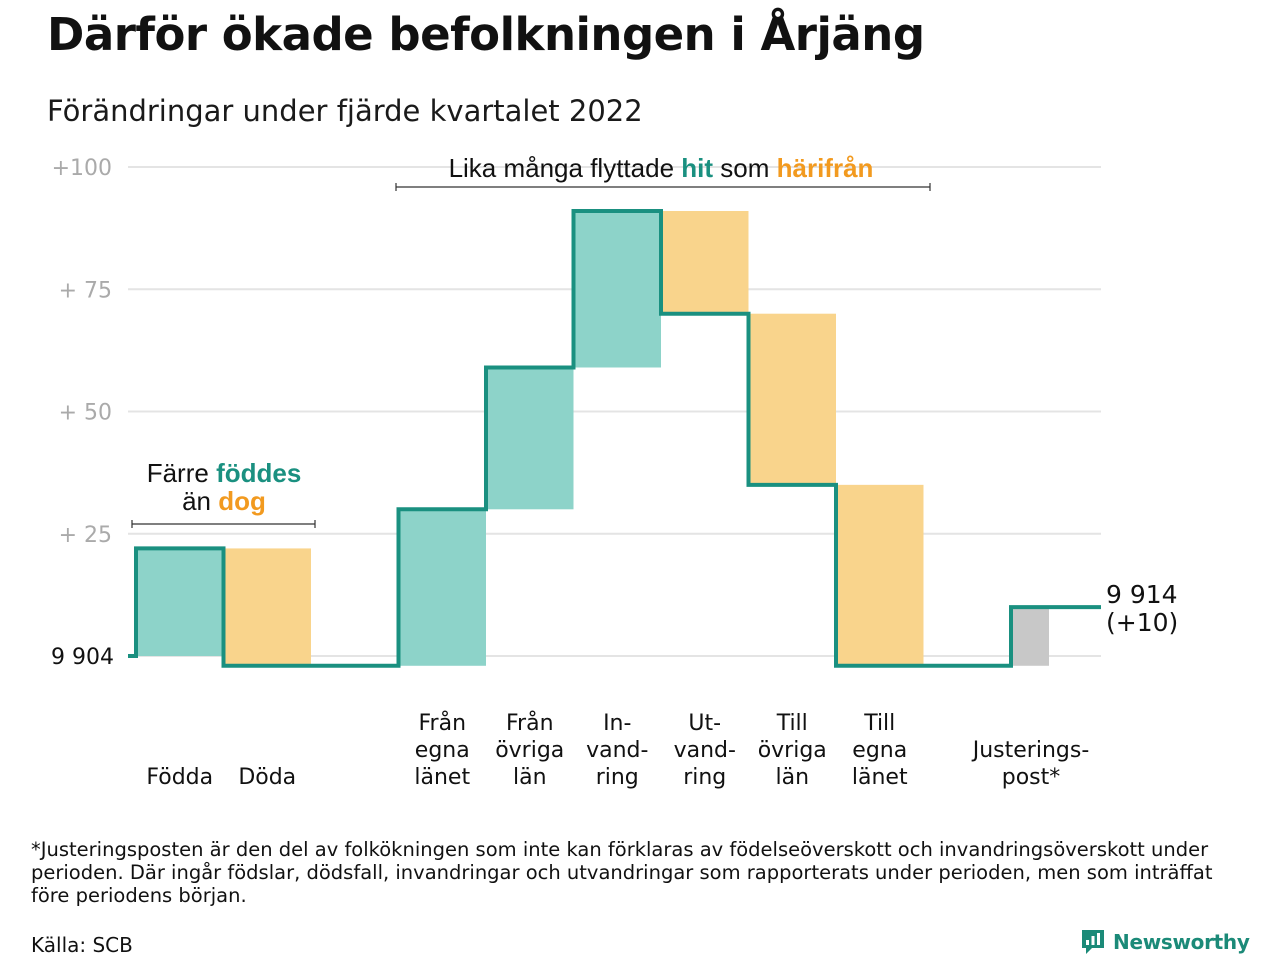 This screenshot has width=1280, height=960. I want to click on x-label-till-egna-lanet: egna, so click(879, 750).